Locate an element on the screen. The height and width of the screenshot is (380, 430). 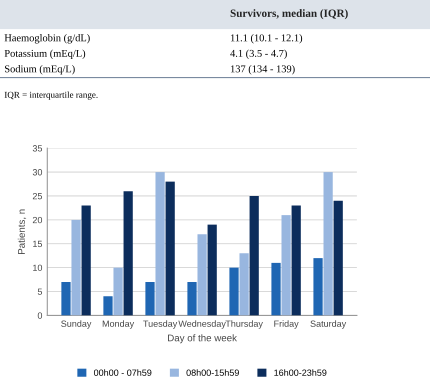
y-axis-title: Patients, n is located at coordinates (22, 231).